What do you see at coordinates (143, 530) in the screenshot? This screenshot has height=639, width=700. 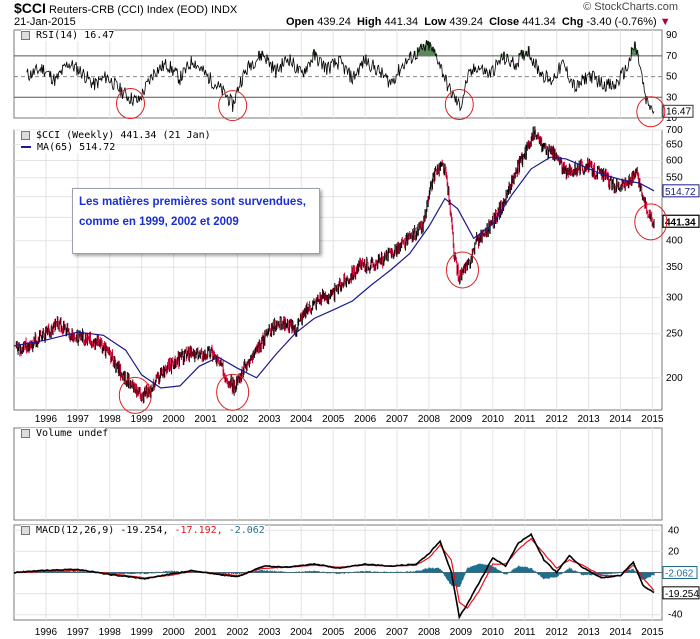 I see `macd-panel-label: MACD(12,26,9) -19.254, -17.192, -2.062` at bounding box center [143, 530].